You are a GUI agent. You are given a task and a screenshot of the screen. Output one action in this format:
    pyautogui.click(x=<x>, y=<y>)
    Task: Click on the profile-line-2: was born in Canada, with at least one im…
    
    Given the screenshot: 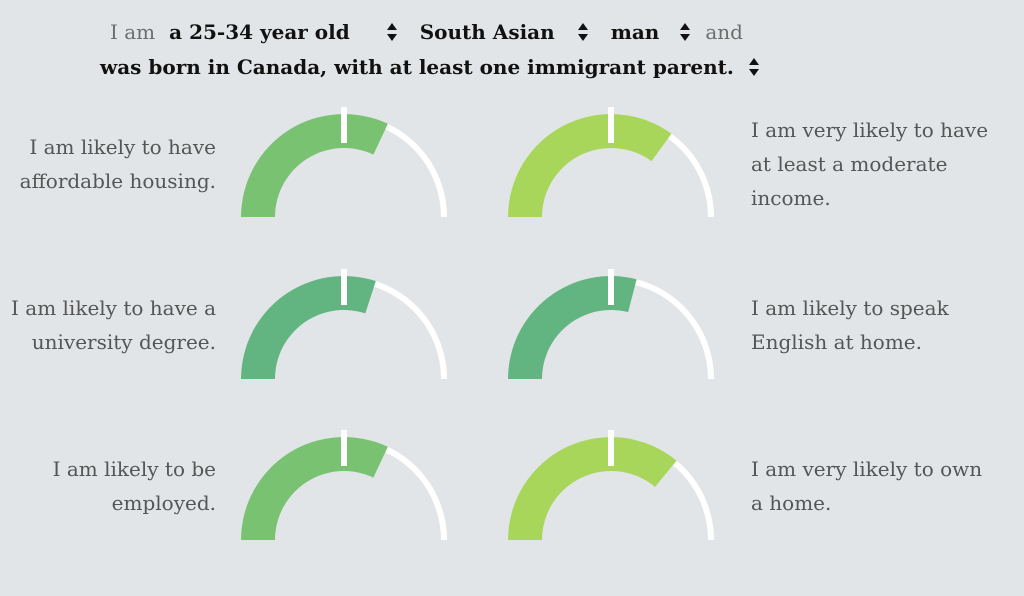 What is the action you would take?
    pyautogui.click(x=430, y=67)
    